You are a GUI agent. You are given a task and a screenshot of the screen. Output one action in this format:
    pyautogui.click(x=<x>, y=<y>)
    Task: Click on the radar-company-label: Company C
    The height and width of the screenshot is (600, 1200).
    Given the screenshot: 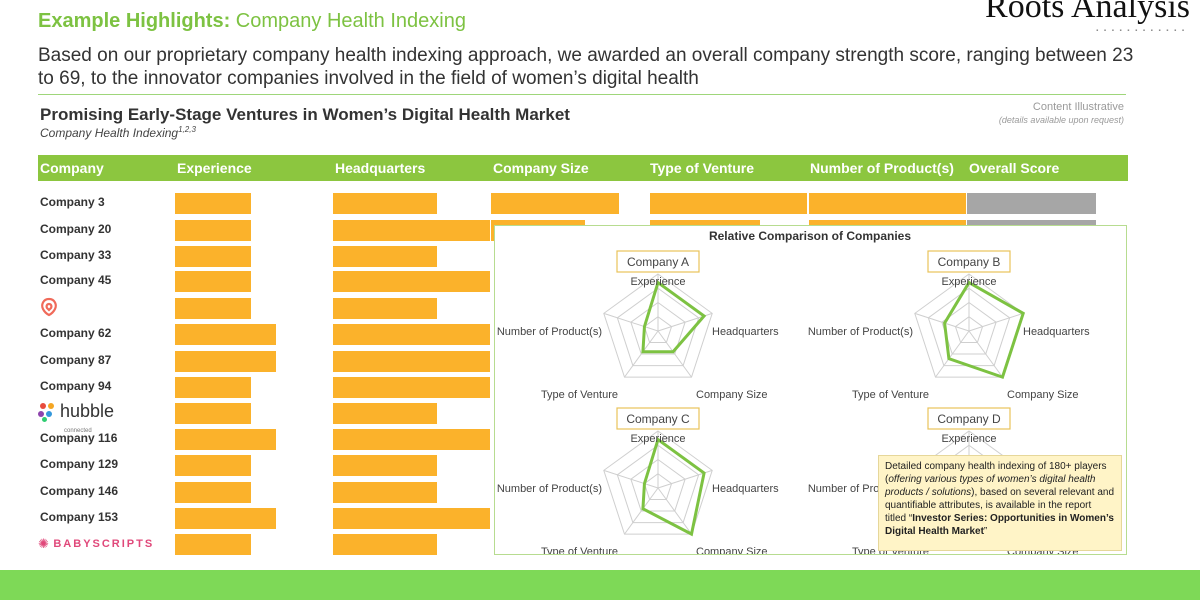 What is the action you would take?
    pyautogui.click(x=658, y=419)
    